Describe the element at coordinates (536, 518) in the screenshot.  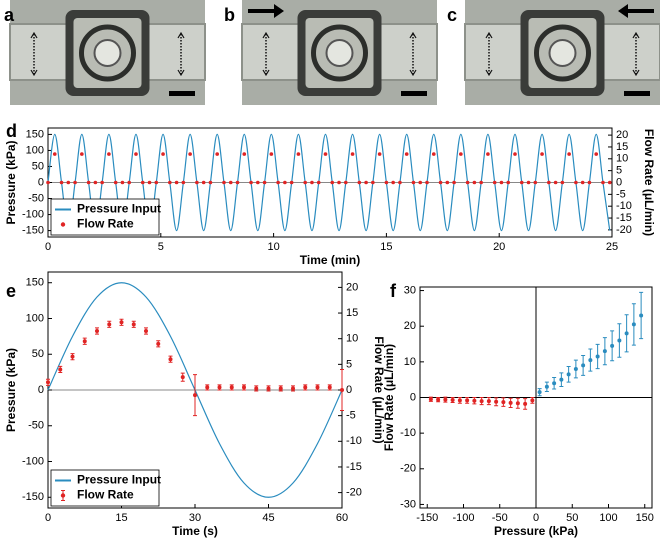
I see `x-tick-label: 0` at that location.